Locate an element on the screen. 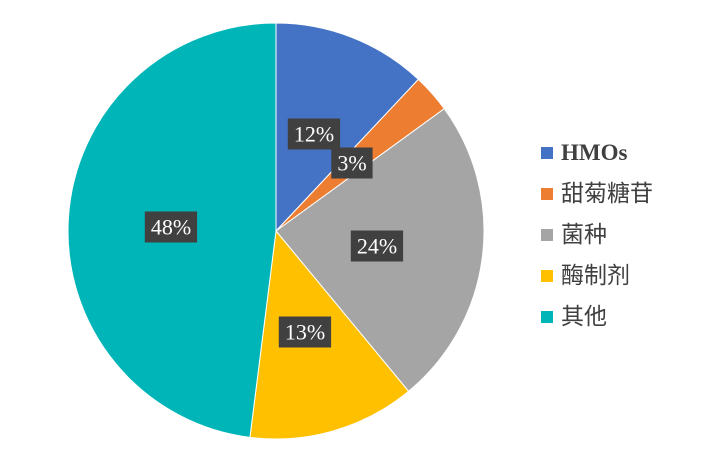 This screenshot has width=704, height=458. legend: HMOs 甜菊糖苷 菌种 酶制剂 其他 is located at coordinates (616, 234).